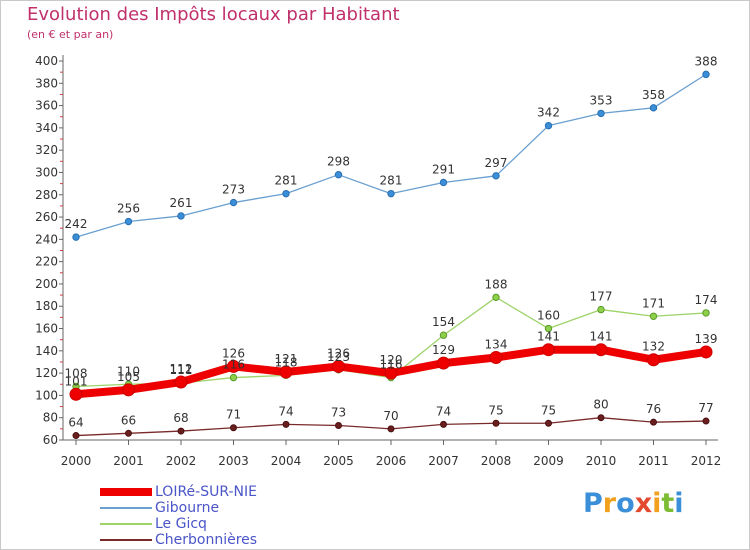 The width and height of the screenshot is (750, 550). I want to click on data-label: 177, so click(601, 297).